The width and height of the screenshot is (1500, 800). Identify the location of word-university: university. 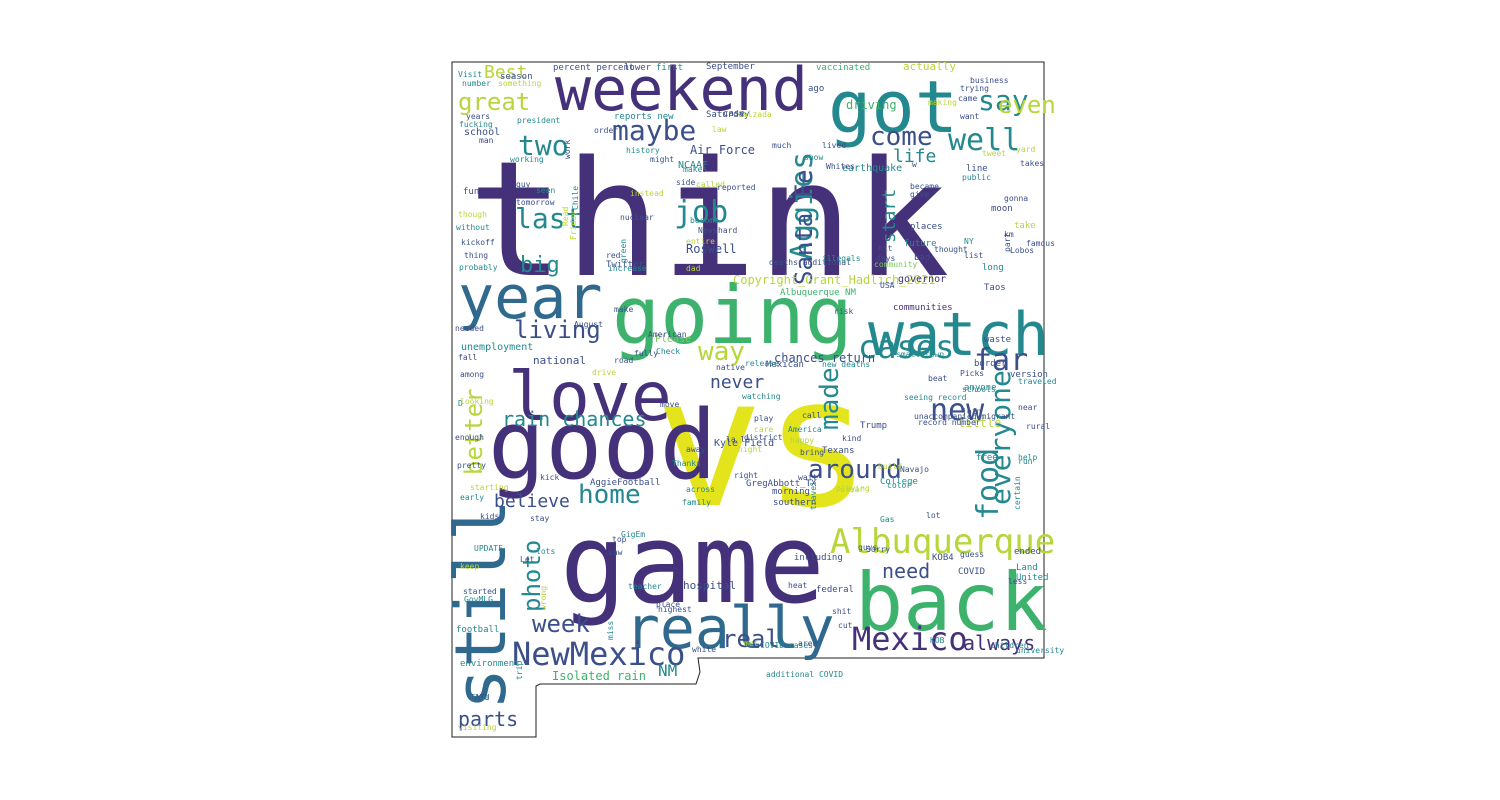
(1040, 650).